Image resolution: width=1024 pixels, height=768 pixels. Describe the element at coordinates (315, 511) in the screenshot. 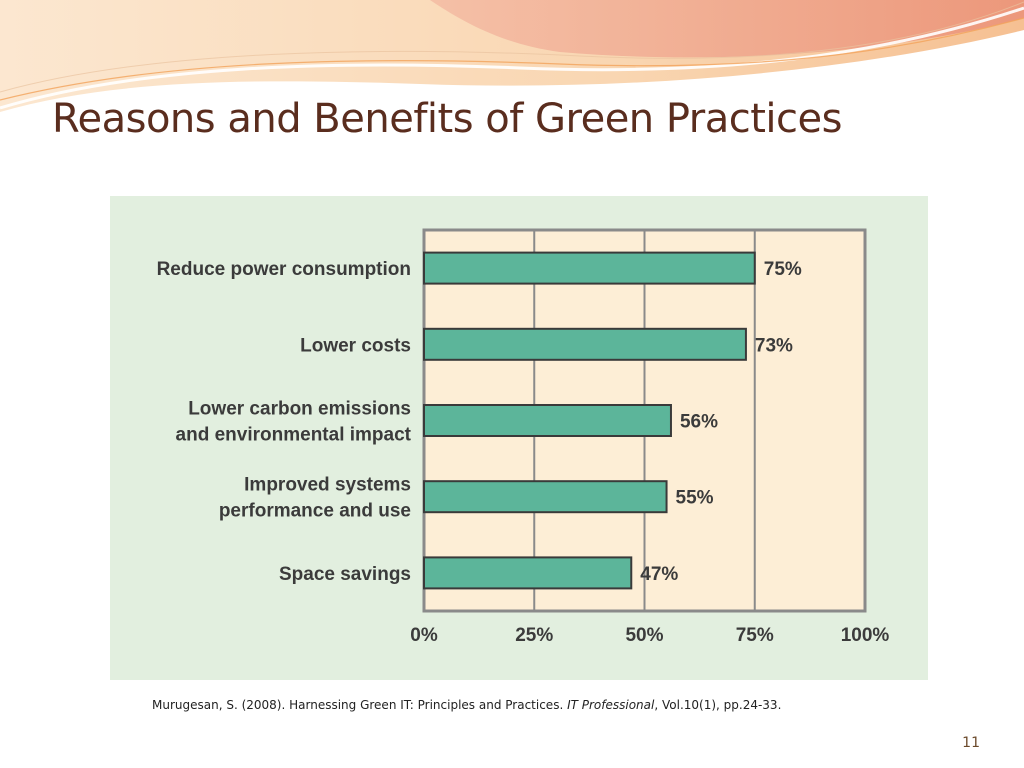

I see `category-label: performance and use` at that location.